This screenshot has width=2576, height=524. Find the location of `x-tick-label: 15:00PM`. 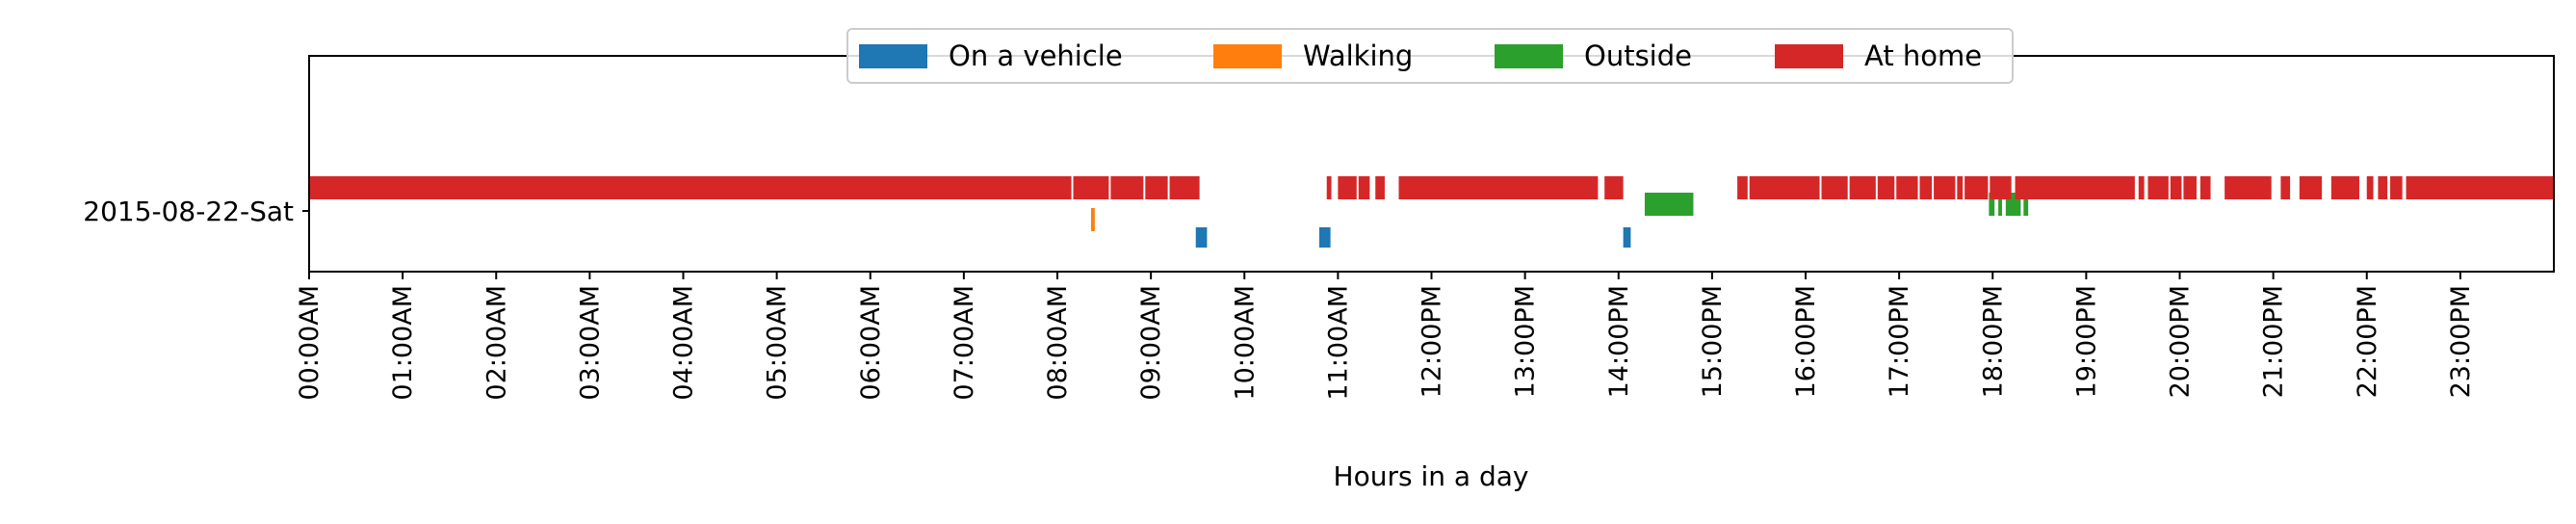

x-tick-label: 15:00PM is located at coordinates (1713, 341).